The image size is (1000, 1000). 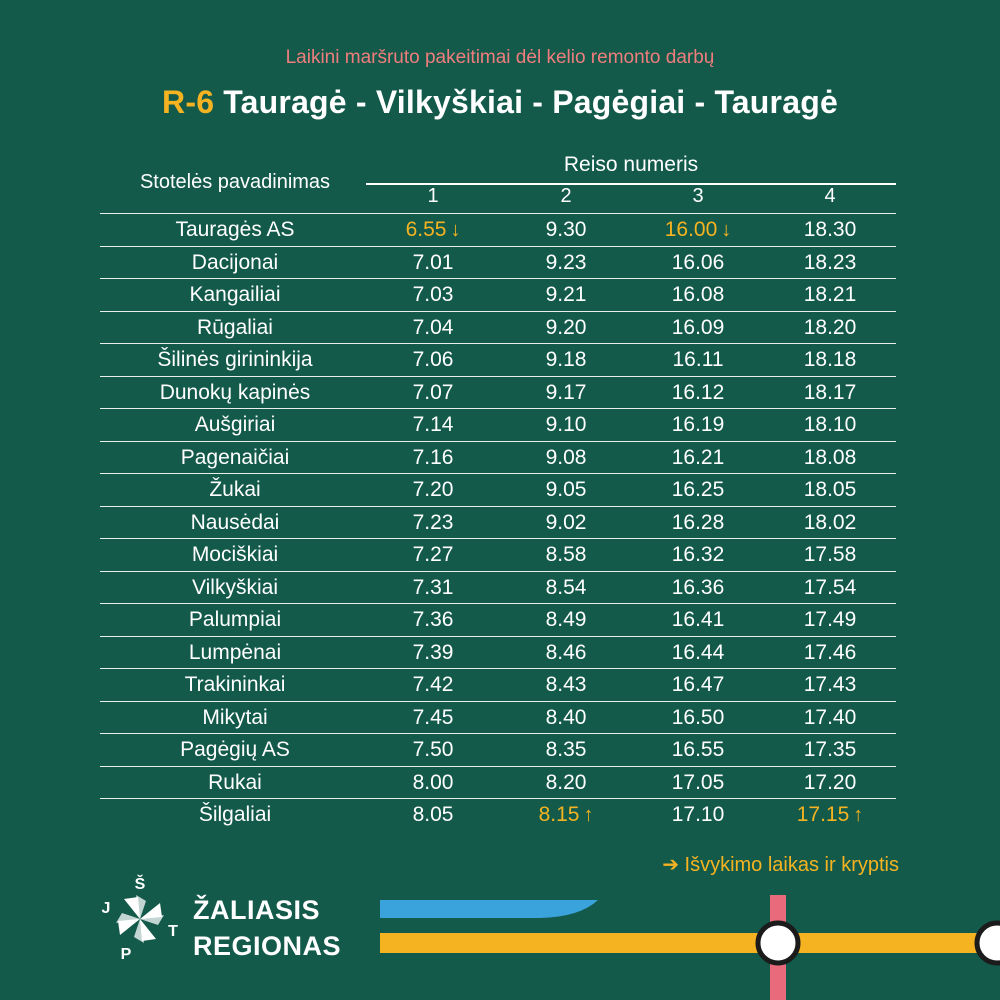 I want to click on time-value: 7.06, so click(x=433, y=359).